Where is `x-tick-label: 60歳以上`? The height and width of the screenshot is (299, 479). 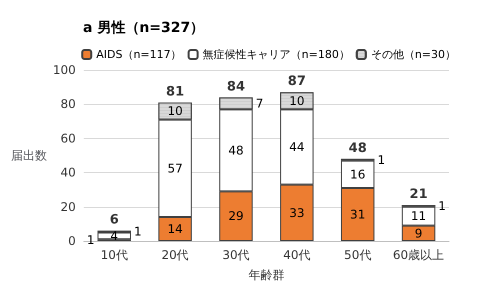
x-tick-label: 60歳以上 is located at coordinates (418, 255).